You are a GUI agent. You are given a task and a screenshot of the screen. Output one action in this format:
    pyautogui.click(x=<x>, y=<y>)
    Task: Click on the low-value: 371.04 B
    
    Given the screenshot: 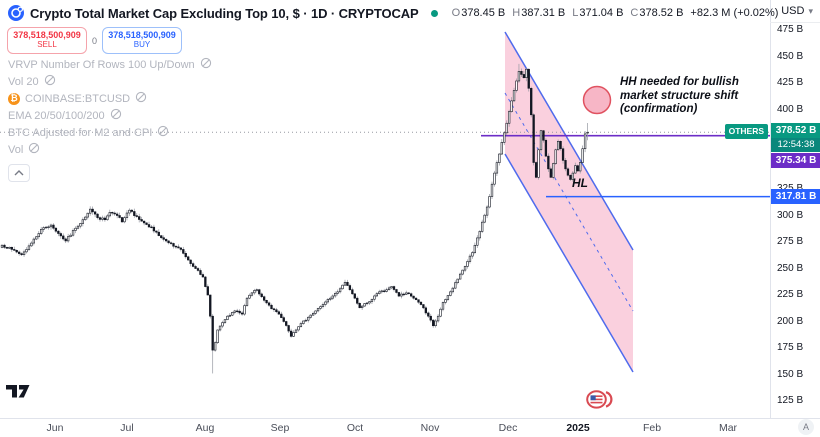 What is the action you would take?
    pyautogui.click(x=601, y=13)
    